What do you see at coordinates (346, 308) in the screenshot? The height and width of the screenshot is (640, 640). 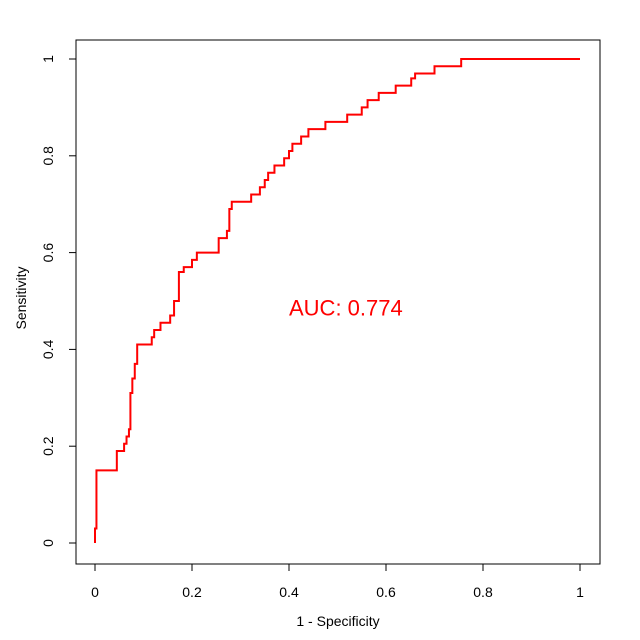 I see `auc-annotation: AUC: 0.774` at bounding box center [346, 308].